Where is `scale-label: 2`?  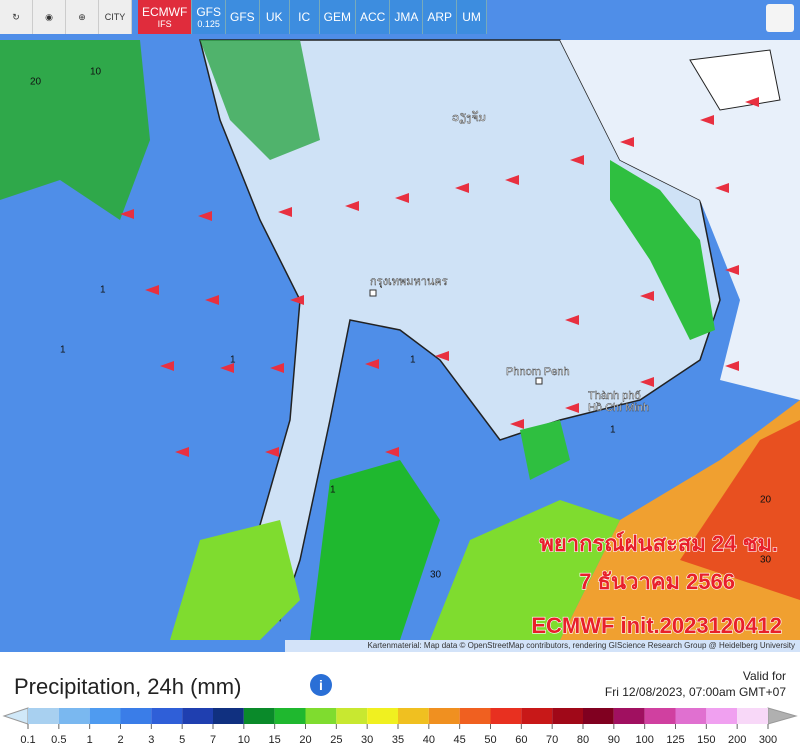
scale-label: 2 is located at coordinates (120, 740).